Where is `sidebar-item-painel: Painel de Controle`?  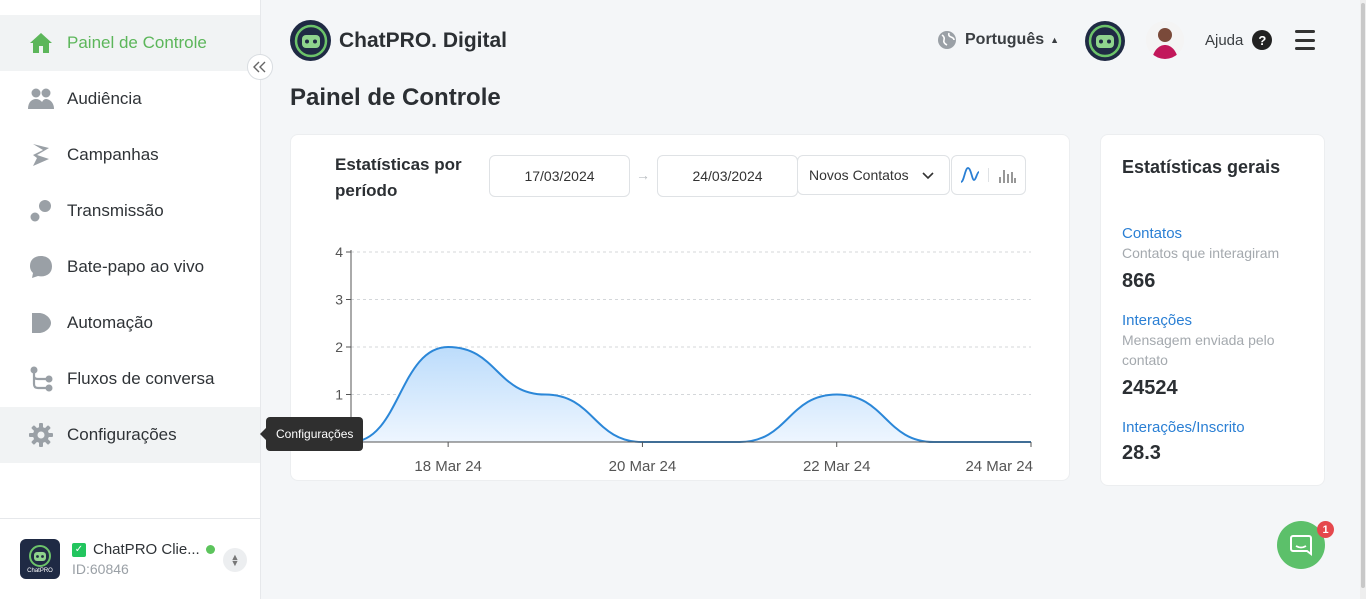
sidebar-item-painel: Painel de Controle is located at coordinates (130, 43).